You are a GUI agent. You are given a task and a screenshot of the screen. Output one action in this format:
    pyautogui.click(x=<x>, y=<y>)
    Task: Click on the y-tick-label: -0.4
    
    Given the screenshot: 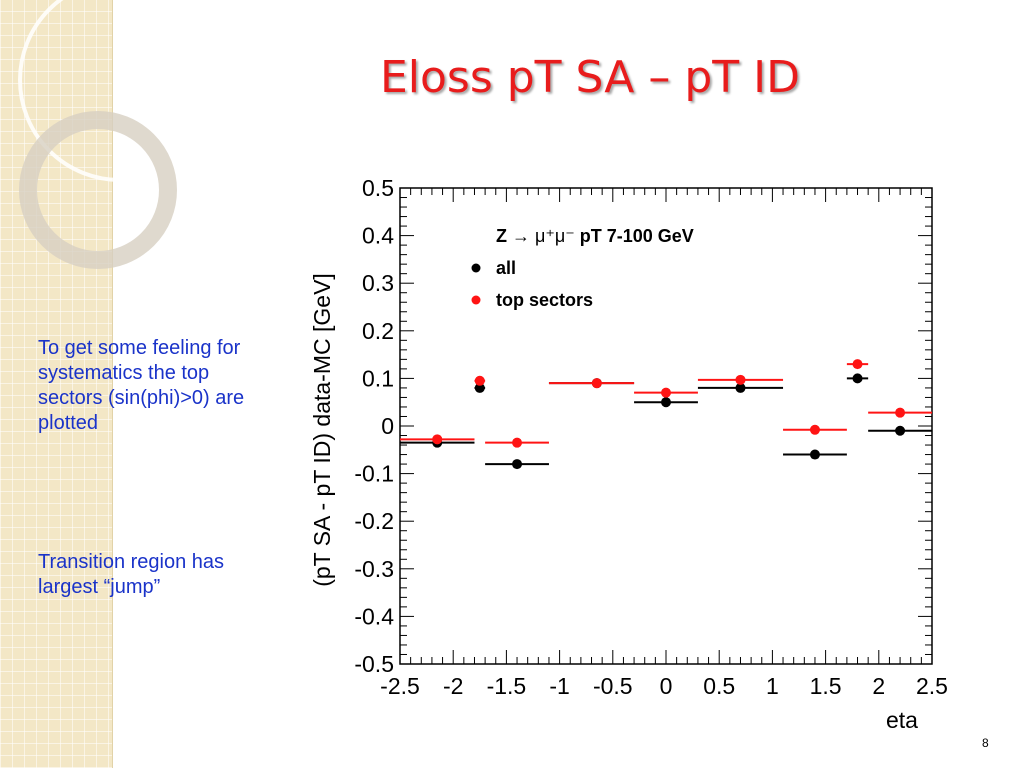 What is the action you would take?
    pyautogui.click(x=374, y=616)
    